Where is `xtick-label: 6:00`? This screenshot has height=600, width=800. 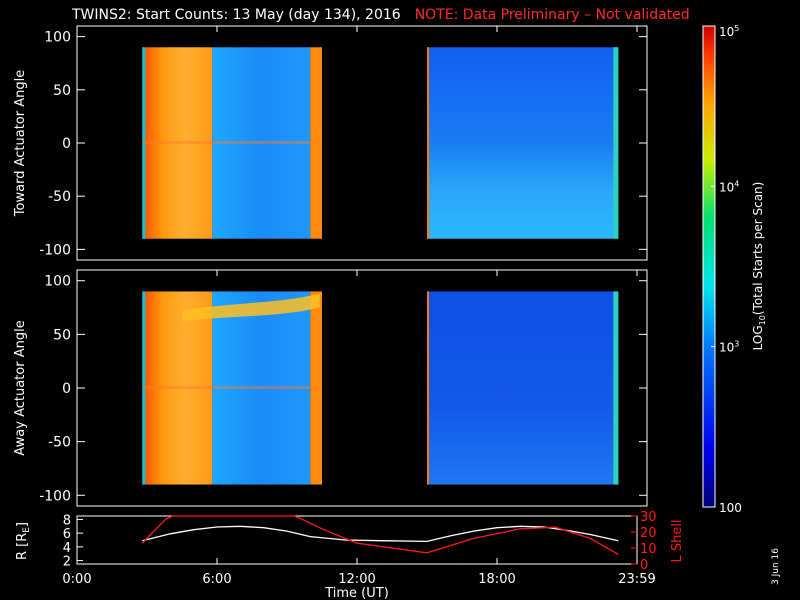
xtick-label: 6:00 is located at coordinates (216, 579).